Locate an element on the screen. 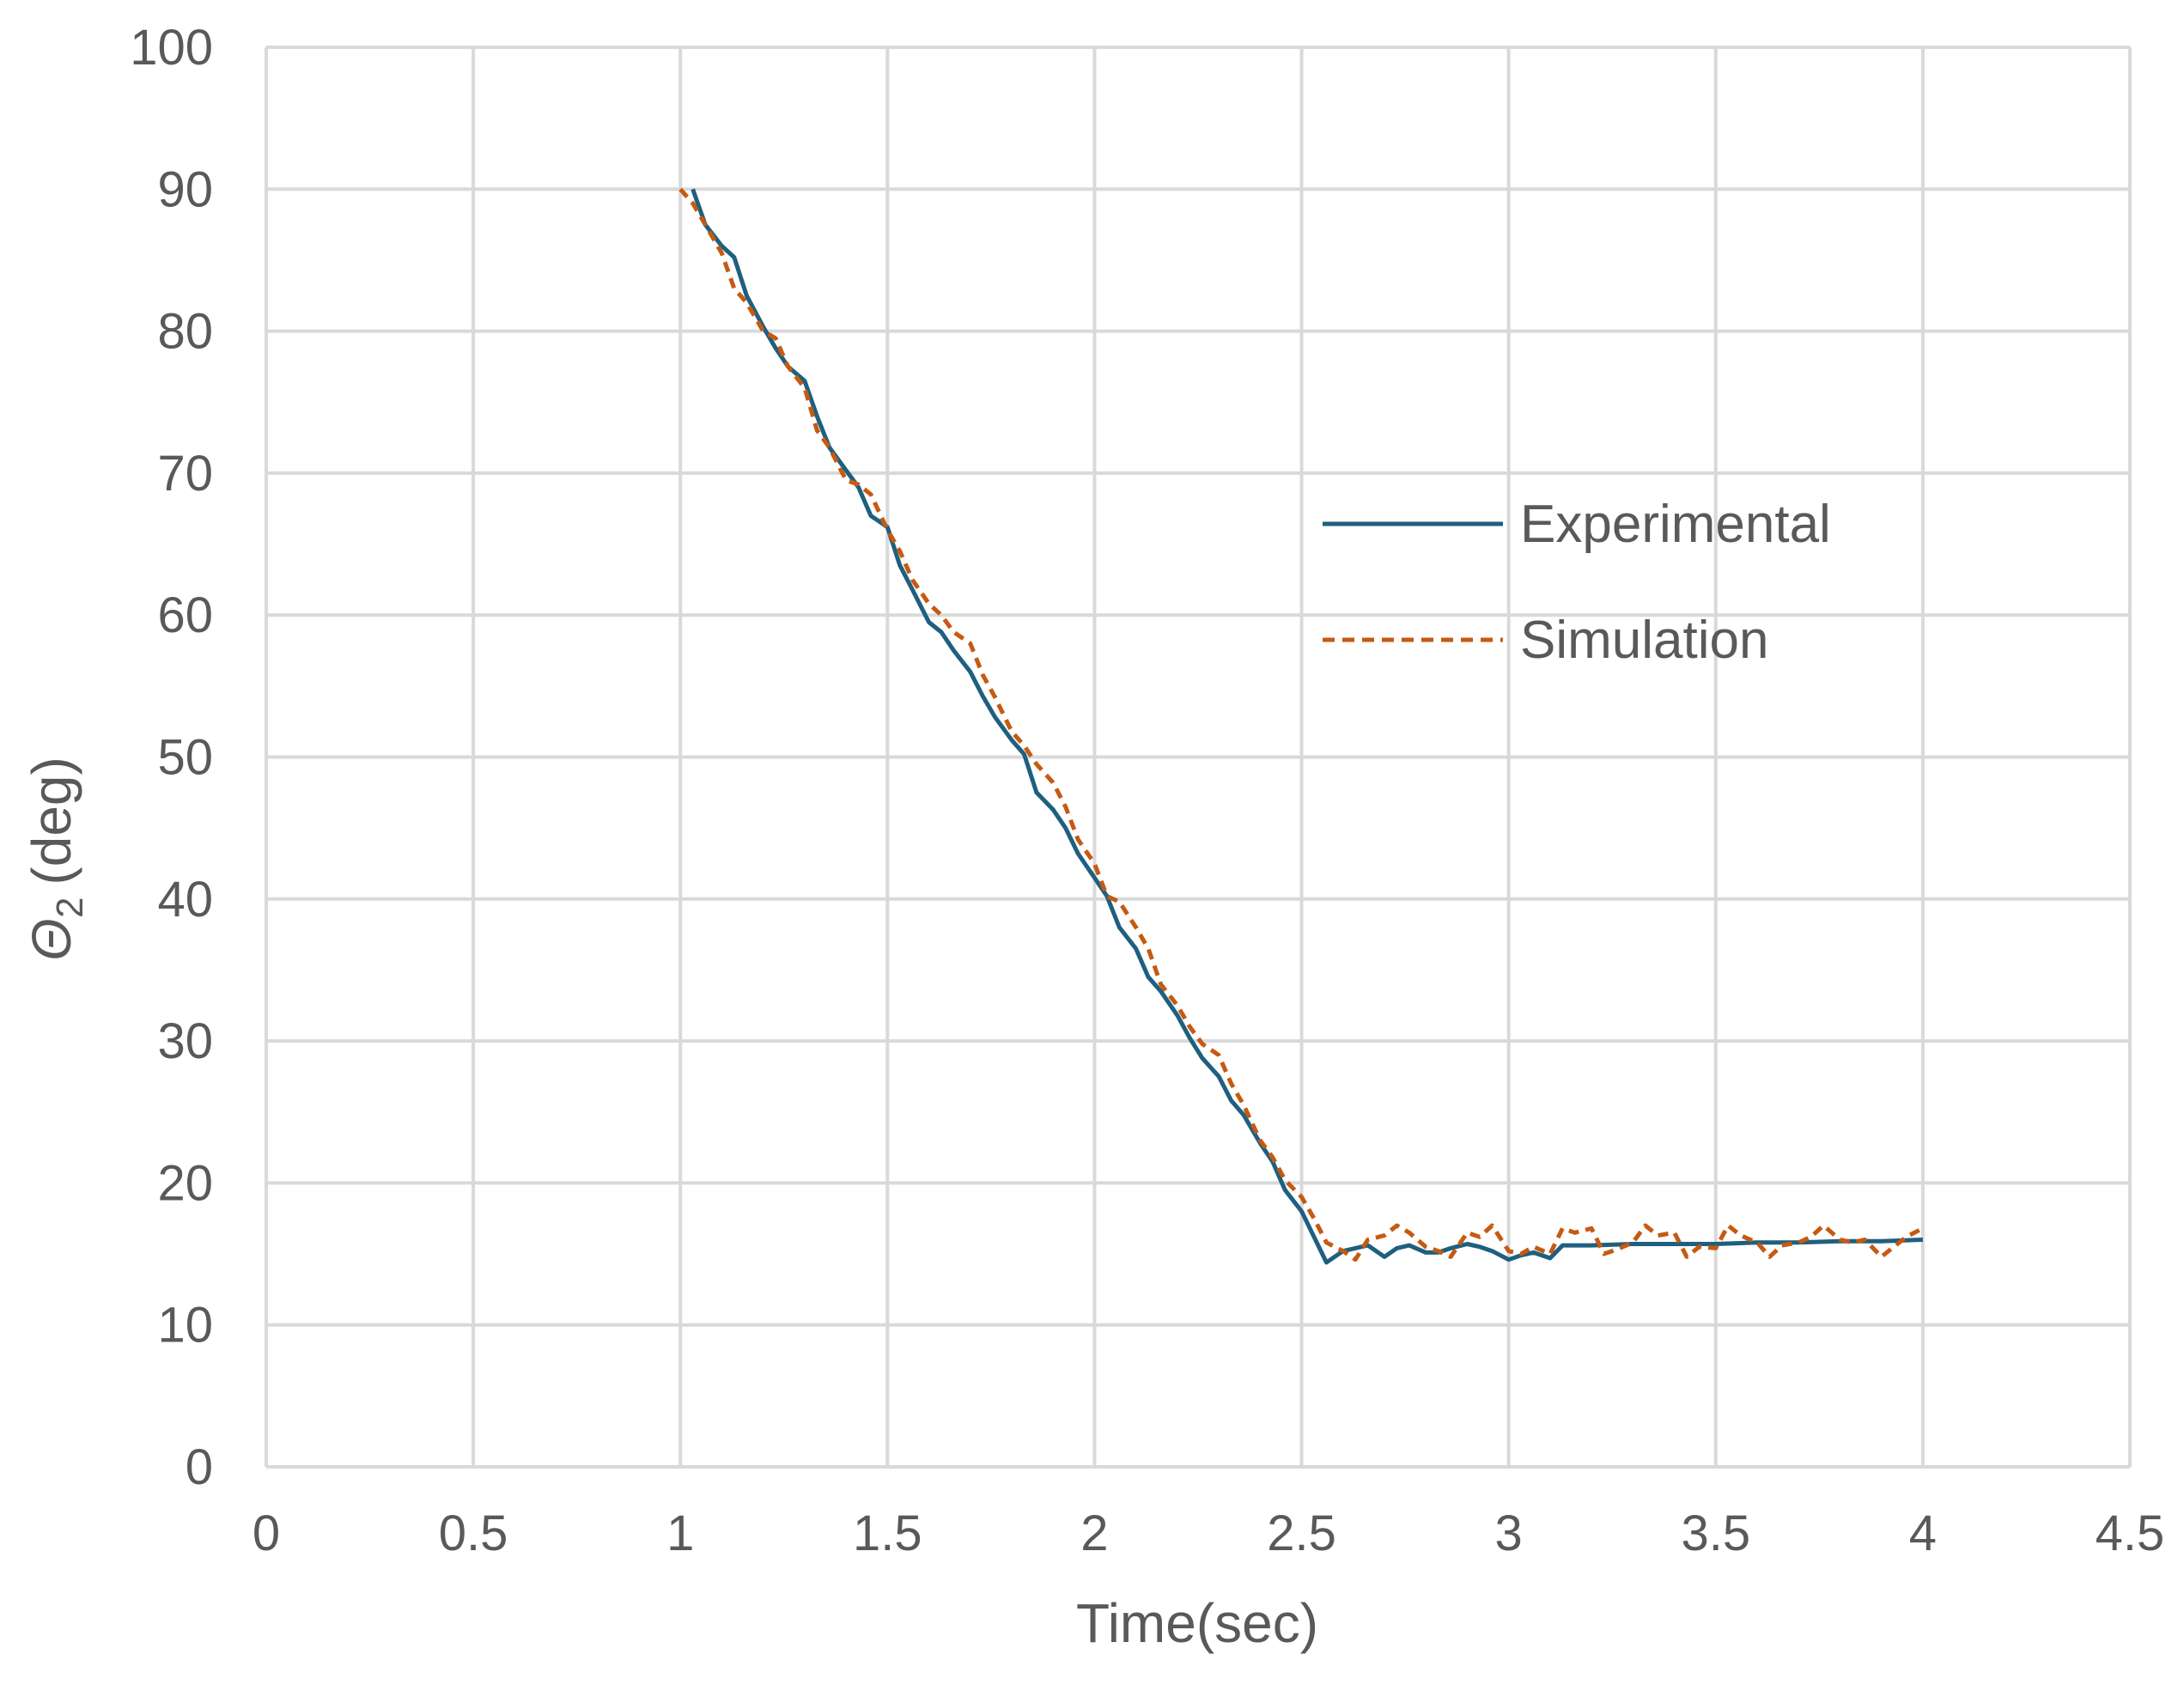 This screenshot has width=2184, height=1691. y-tick-label: 20 is located at coordinates (185, 1183).